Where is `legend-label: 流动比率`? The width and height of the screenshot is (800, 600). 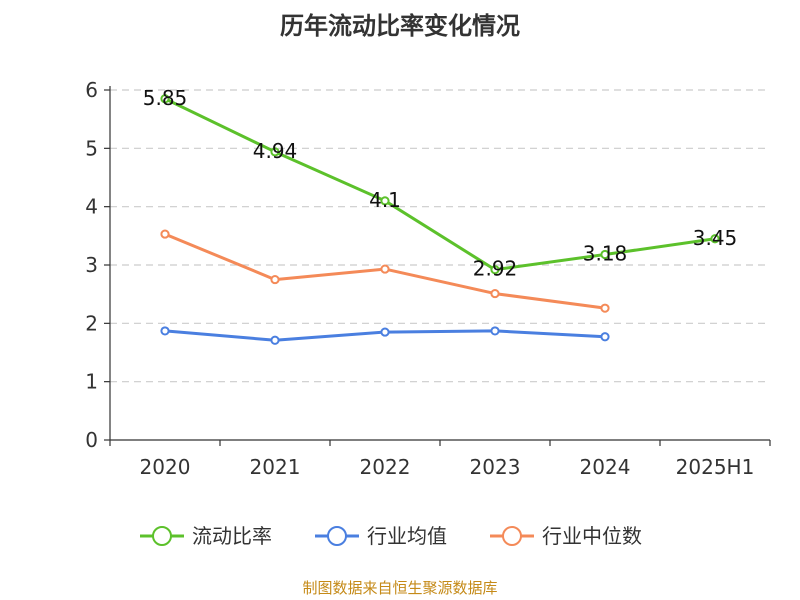 legend-label: 流动比率 is located at coordinates (232, 536).